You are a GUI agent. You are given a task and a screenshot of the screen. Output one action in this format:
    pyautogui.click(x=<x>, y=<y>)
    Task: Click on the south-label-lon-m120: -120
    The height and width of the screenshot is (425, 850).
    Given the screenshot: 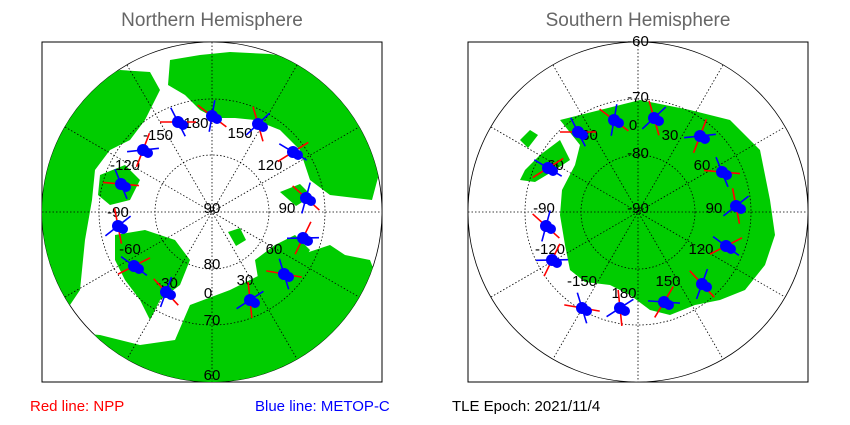 What is the action you would take?
    pyautogui.click(x=550, y=249)
    